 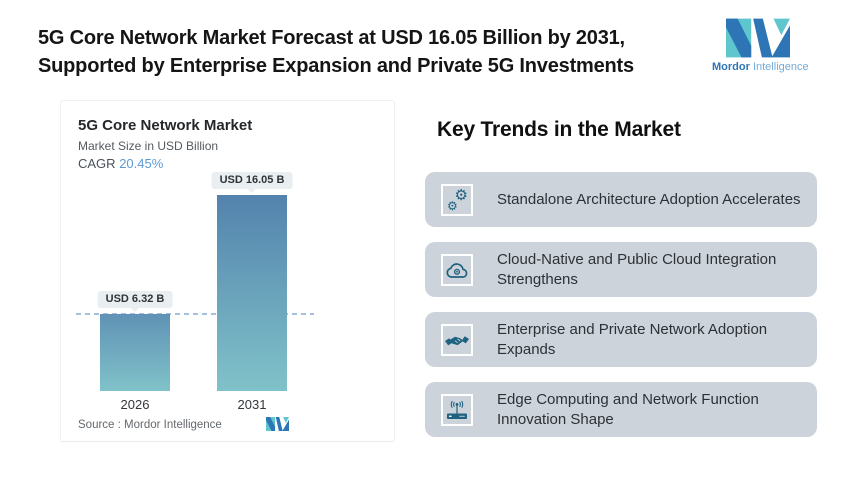 What do you see at coordinates (252, 293) in the screenshot?
I see `bar-2031` at bounding box center [252, 293].